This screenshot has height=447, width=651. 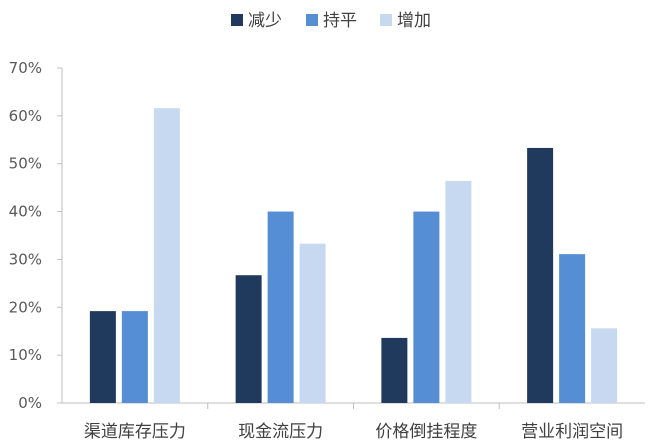 I want to click on category-label: 价格倒挂程度, so click(x=426, y=432).